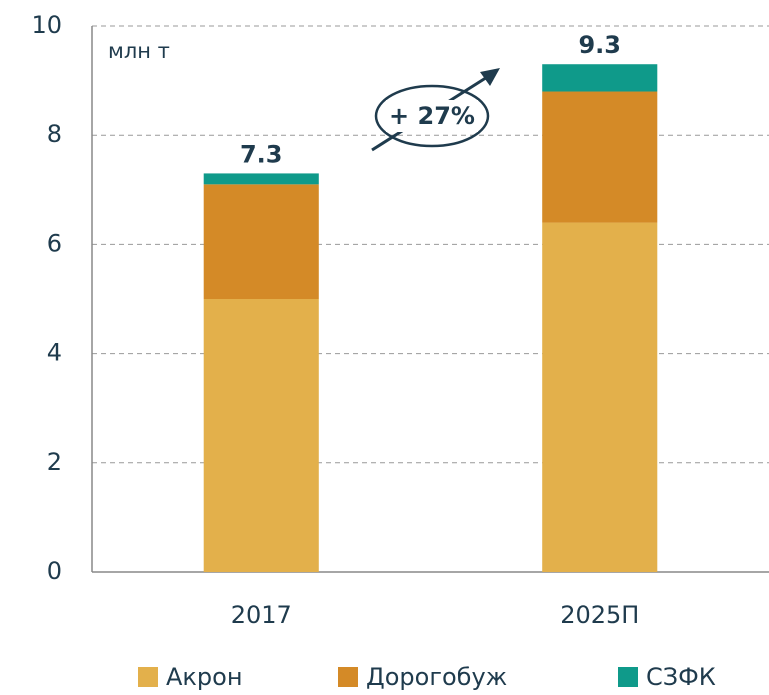  What do you see at coordinates (54, 353) in the screenshot?
I see `y-tick-label: 4` at bounding box center [54, 353].